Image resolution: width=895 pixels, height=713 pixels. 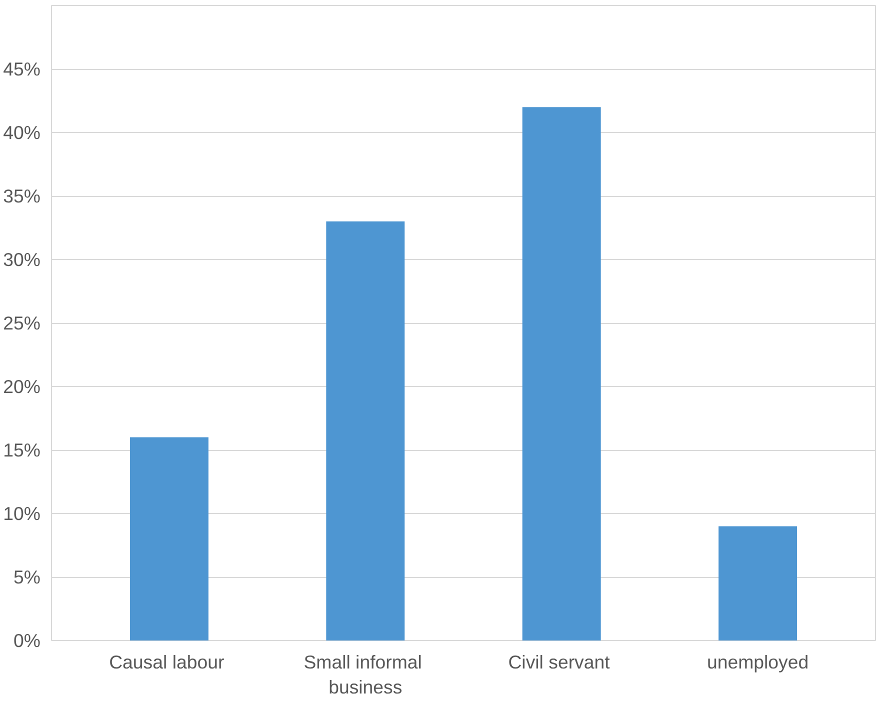 I want to click on y-tick-label: 25%, so click(x=22, y=323).